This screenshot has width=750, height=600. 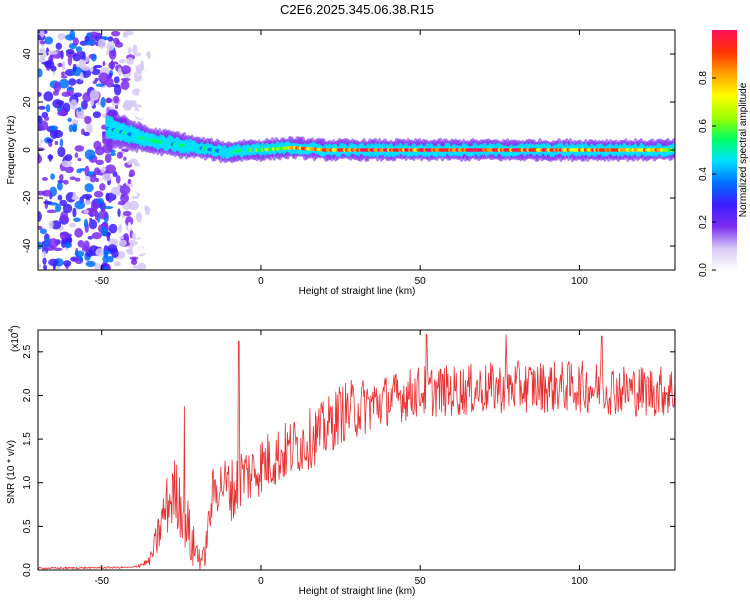 What do you see at coordinates (421, 281) in the screenshot?
I see `x-tick-label: 50` at bounding box center [421, 281].